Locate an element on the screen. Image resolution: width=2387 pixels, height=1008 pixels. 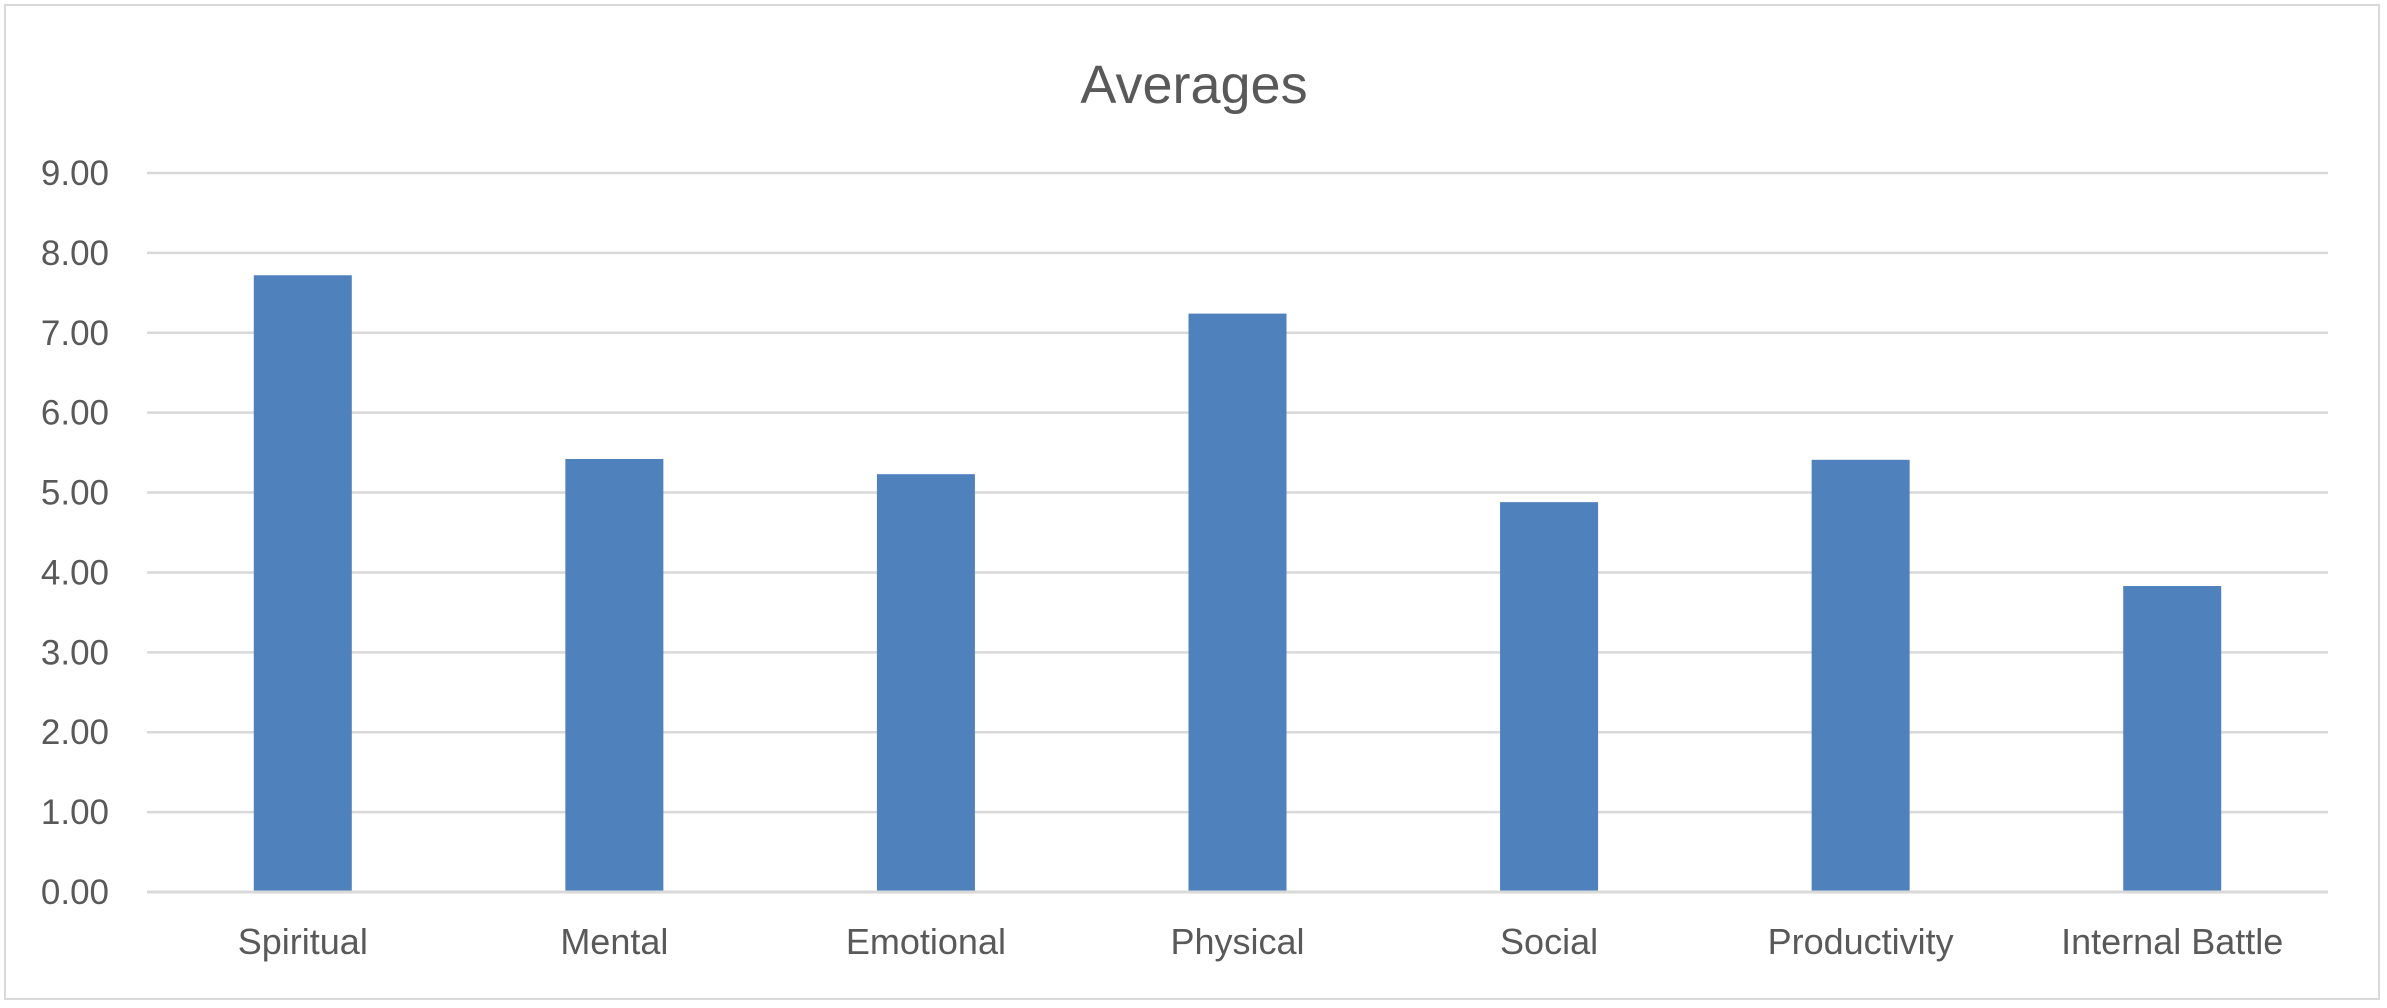
y-tick-label: 0.00 is located at coordinates (75, 892).